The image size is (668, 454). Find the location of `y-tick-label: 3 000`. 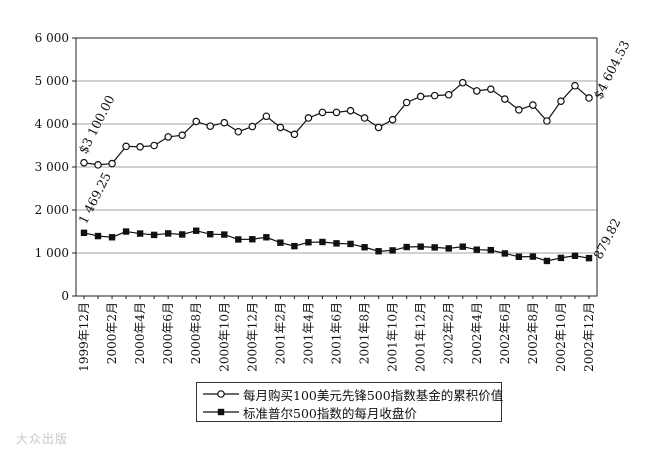

y-tick-label: 3 000 is located at coordinates (52, 167).